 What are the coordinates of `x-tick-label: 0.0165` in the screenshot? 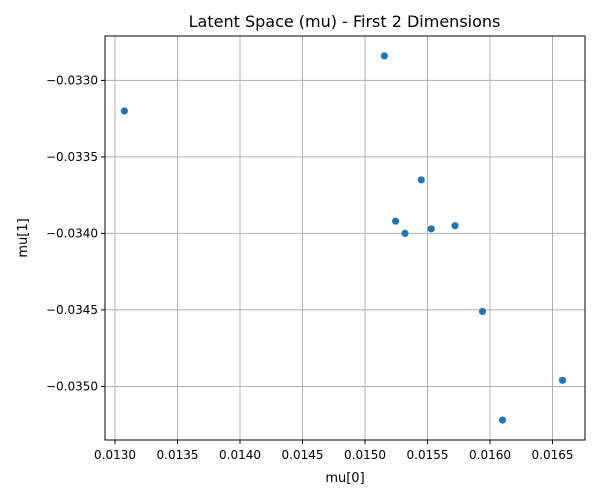 It's located at (553, 455).